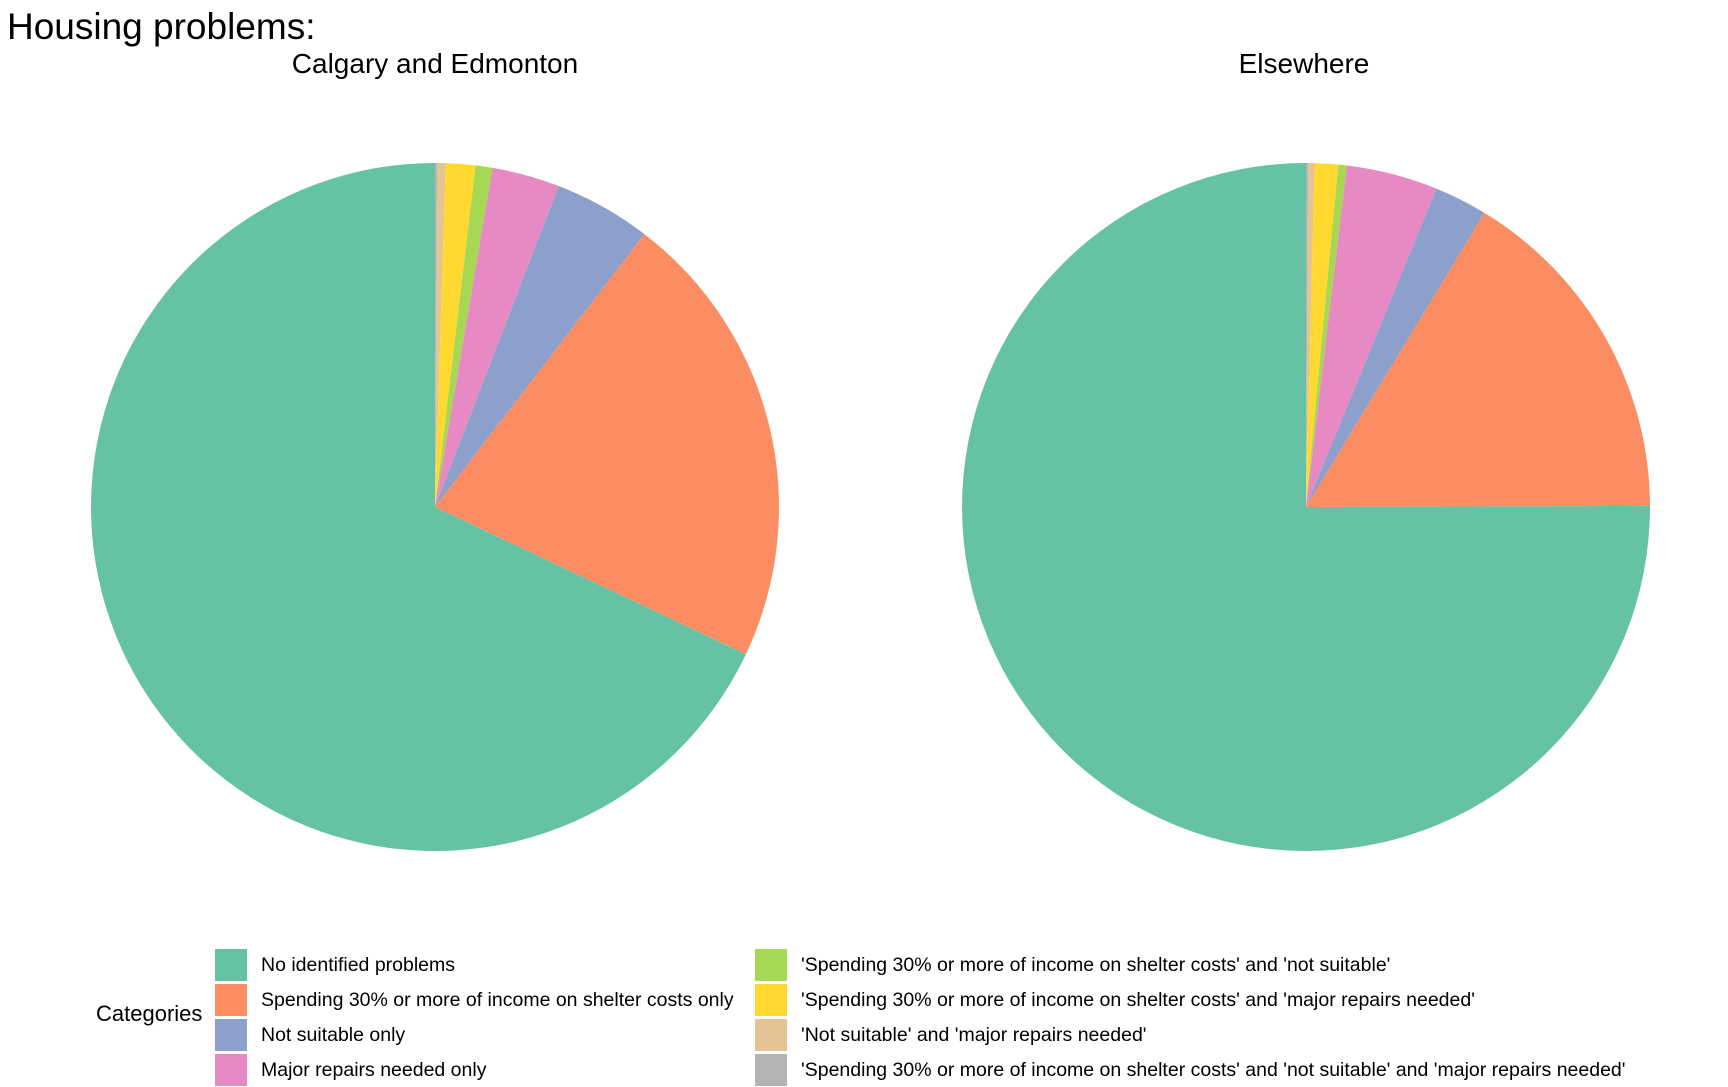  I want to click on legend-item-major-repairs-only: Major repairs needed only, so click(350, 1070).